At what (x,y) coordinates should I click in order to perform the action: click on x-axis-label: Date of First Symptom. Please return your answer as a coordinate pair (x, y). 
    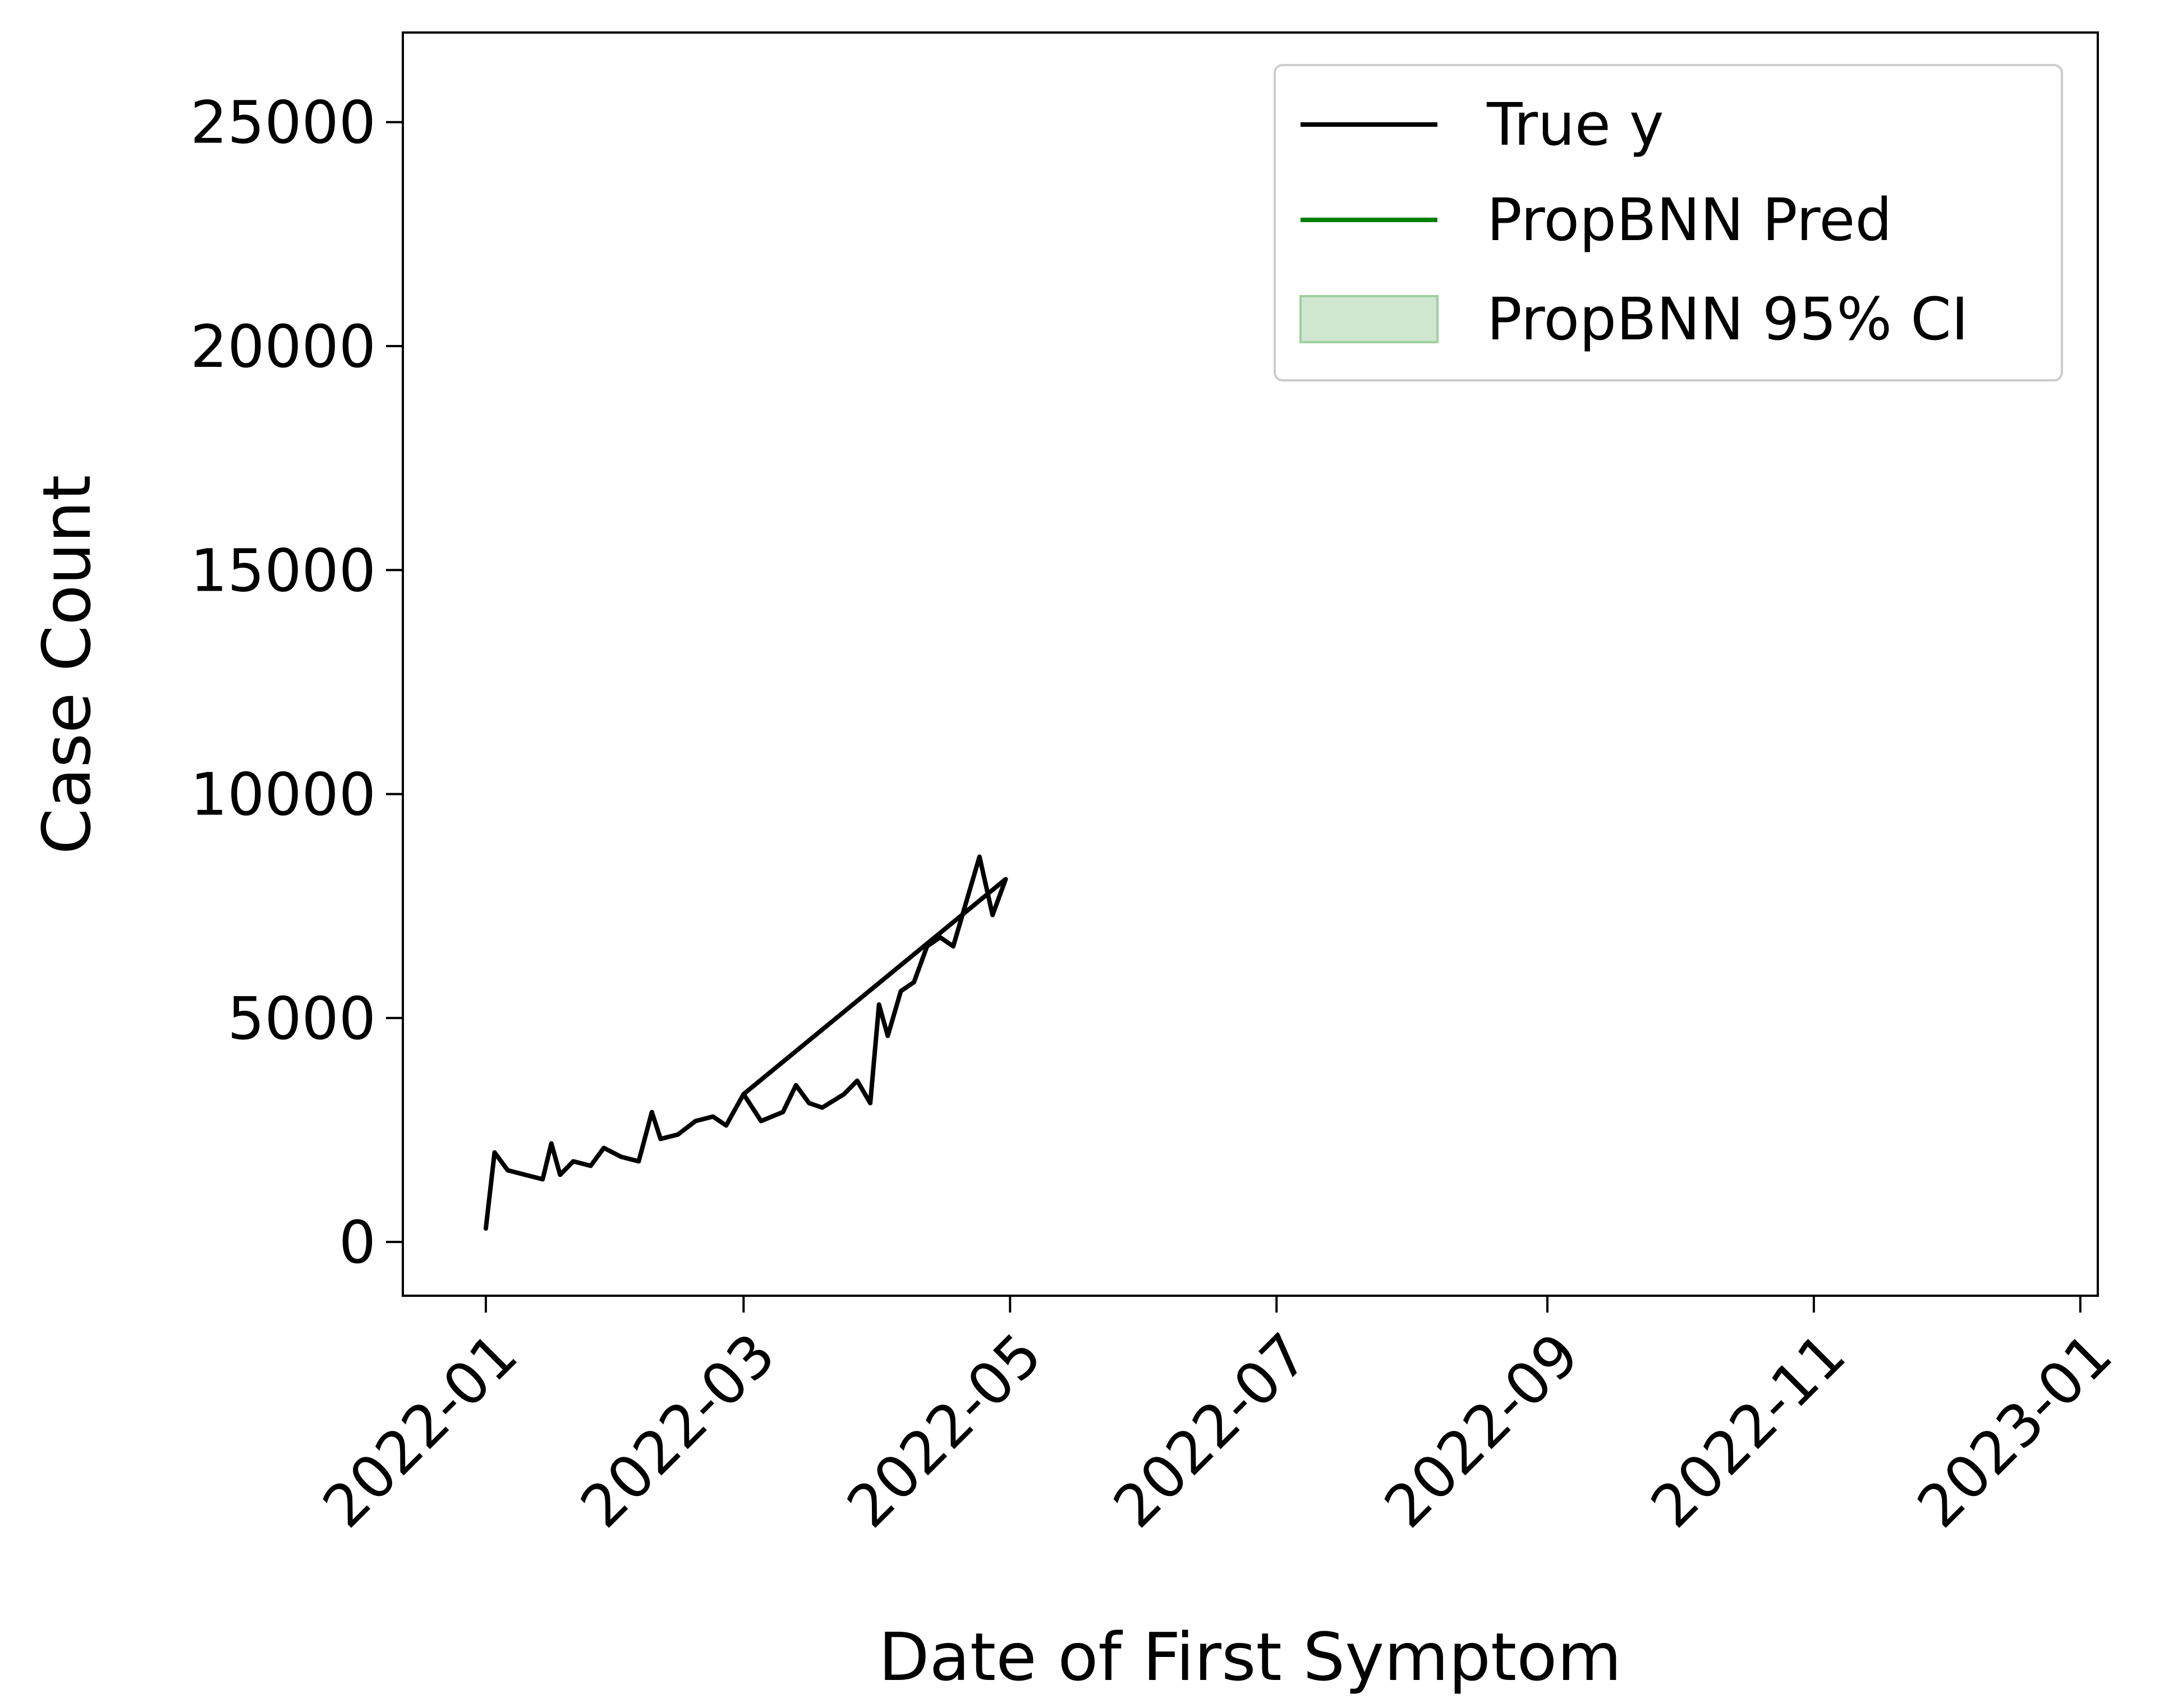
    Looking at the image, I should click on (1250, 1657).